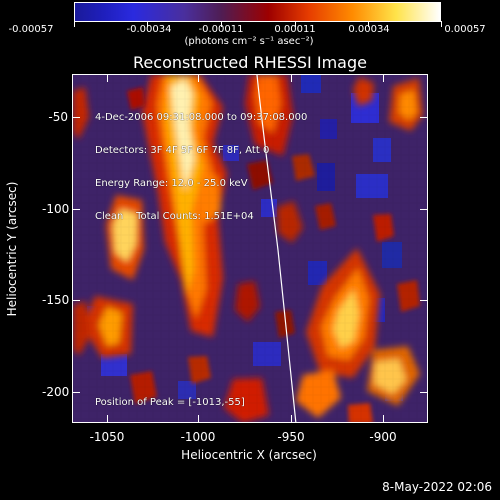  I want to click on x-tick-label: -900, so click(383, 437).